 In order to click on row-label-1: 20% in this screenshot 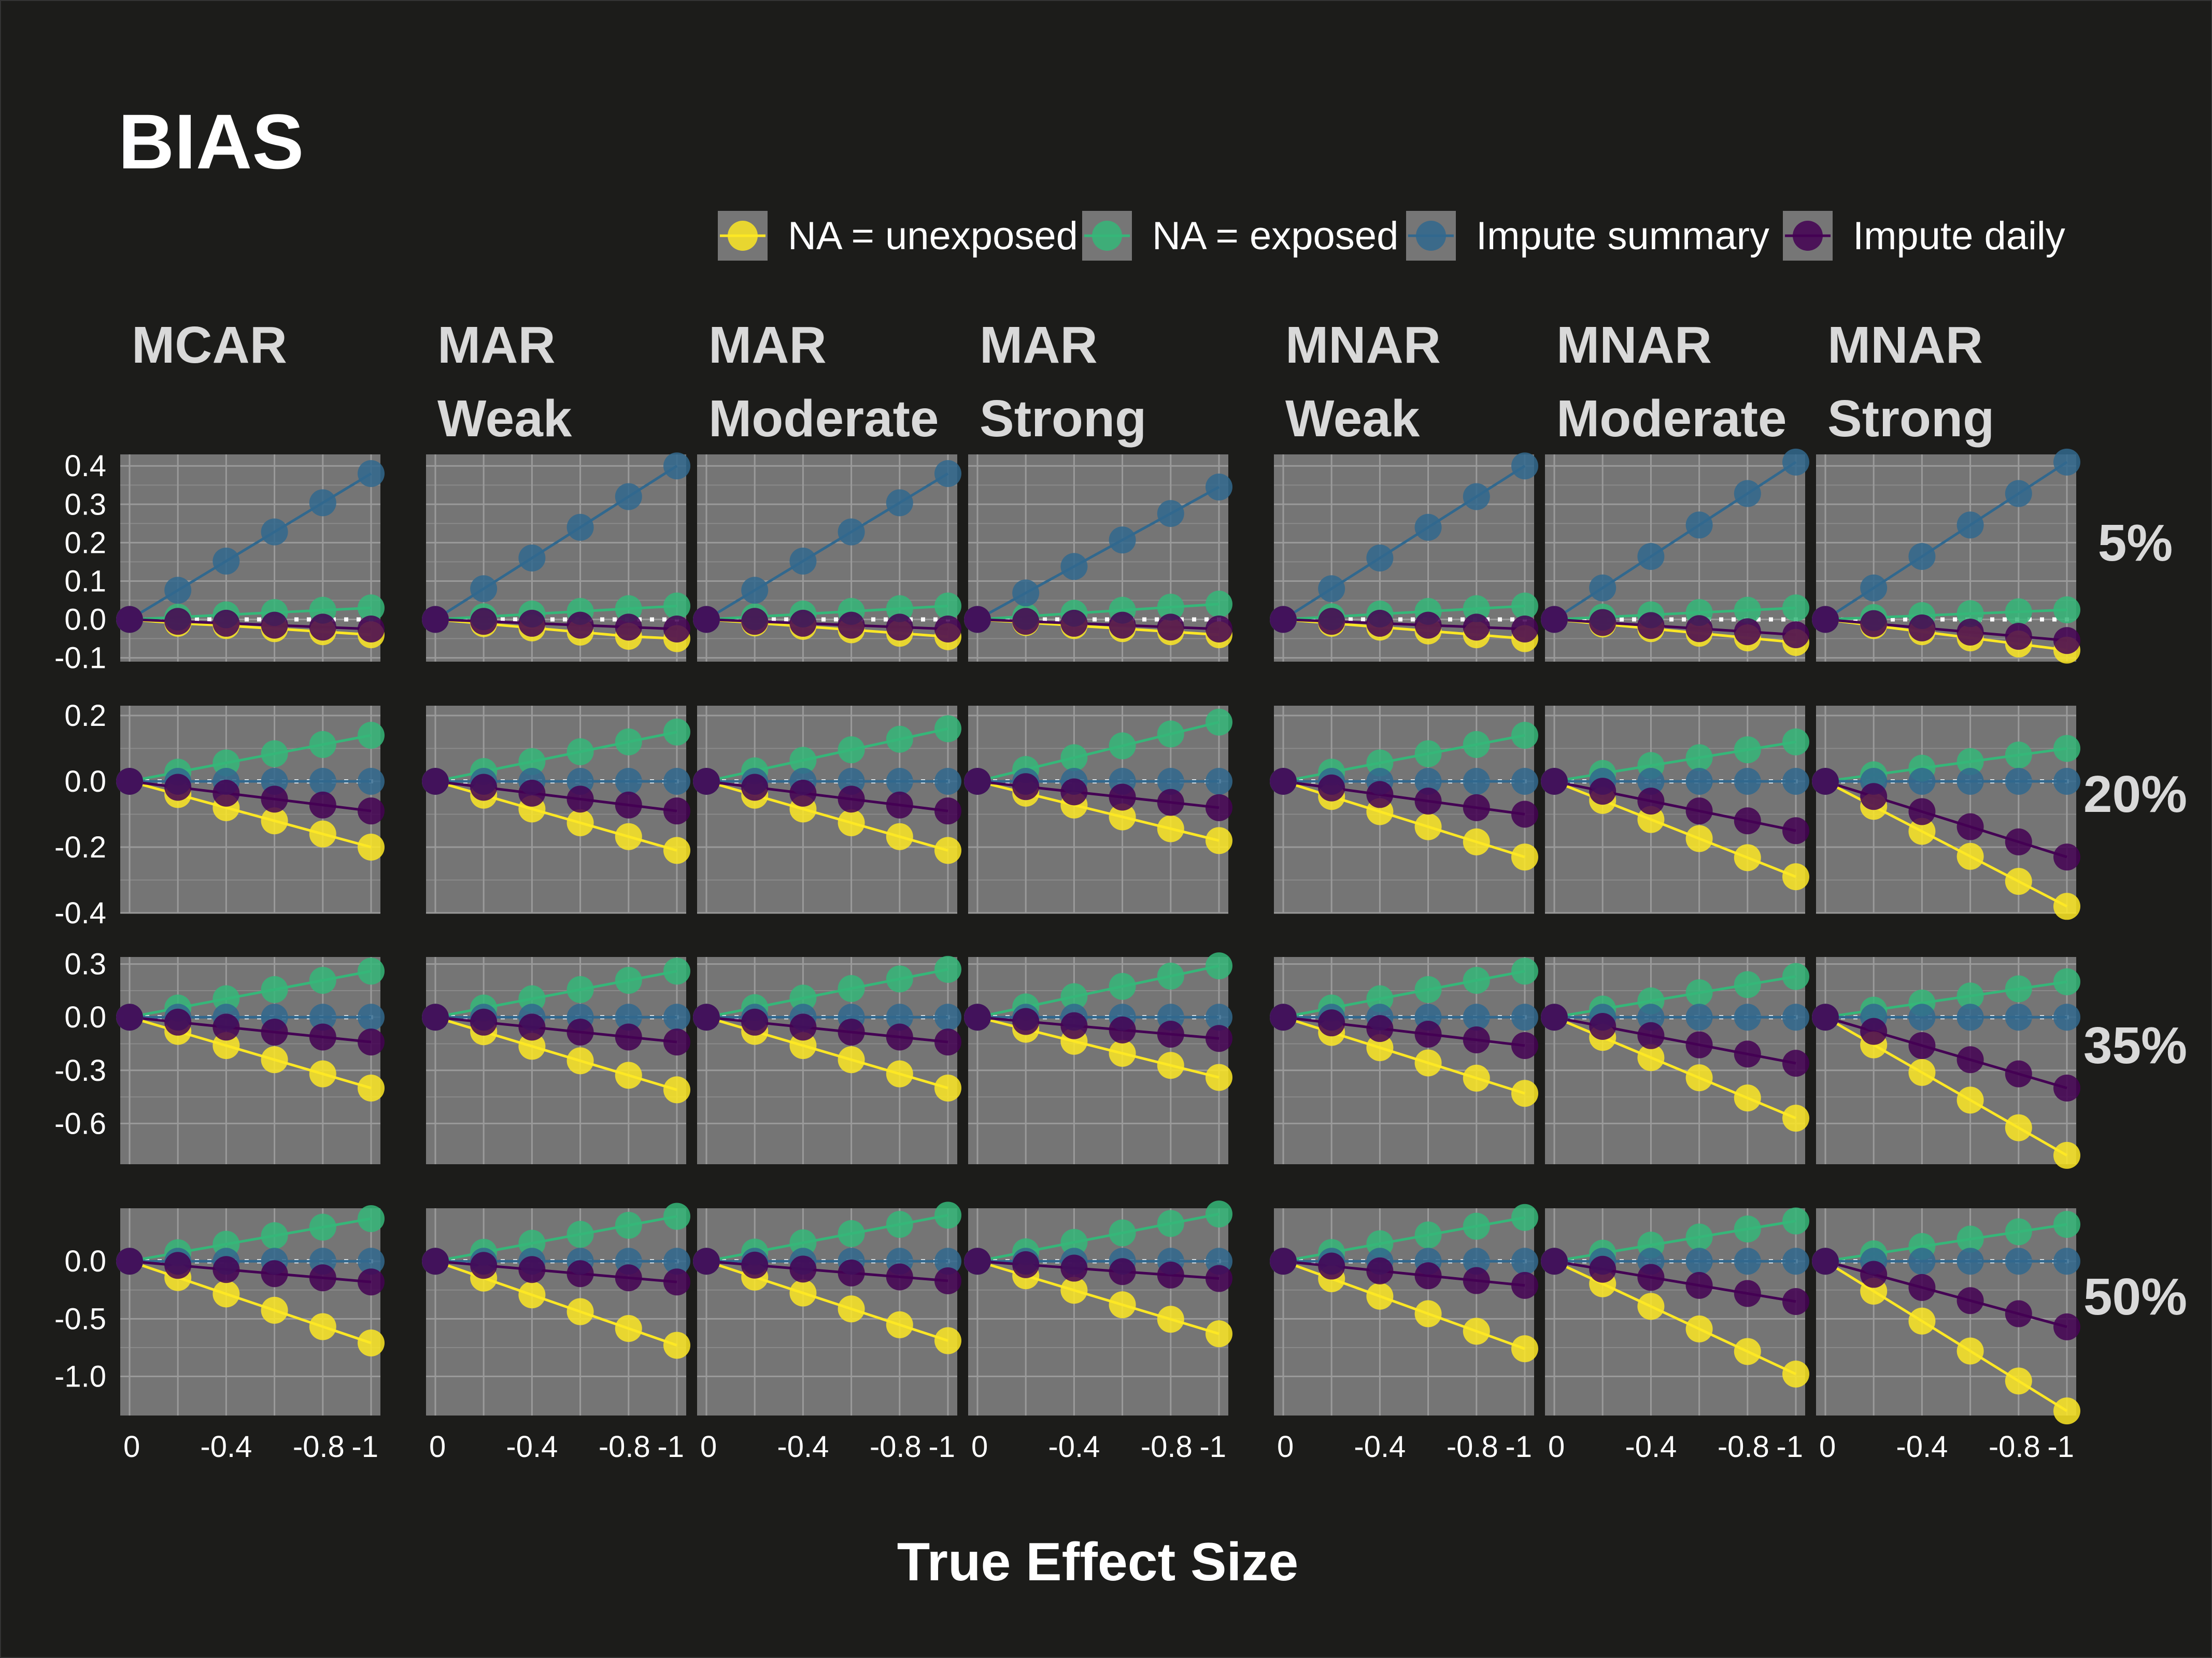, I will do `click(2135, 794)`.